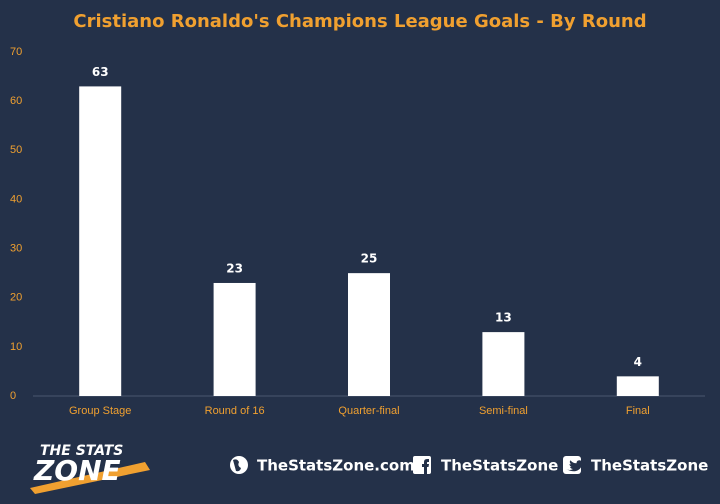  Describe the element at coordinates (638, 362) in the screenshot. I see `value-label: 4` at that location.